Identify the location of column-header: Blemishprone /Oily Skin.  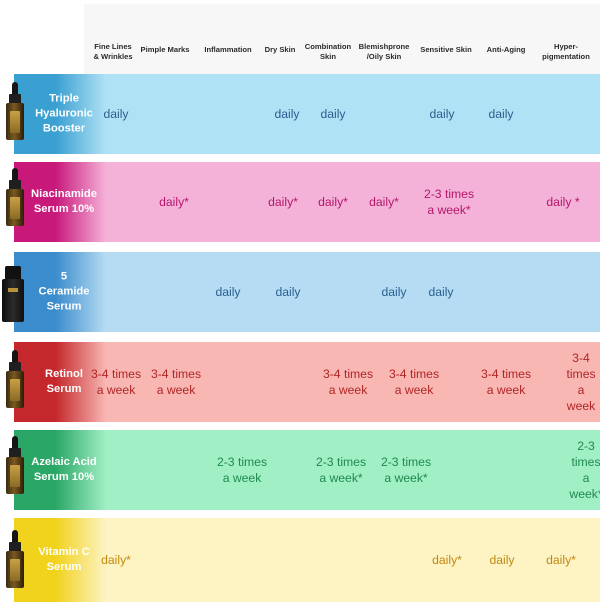
(384, 51).